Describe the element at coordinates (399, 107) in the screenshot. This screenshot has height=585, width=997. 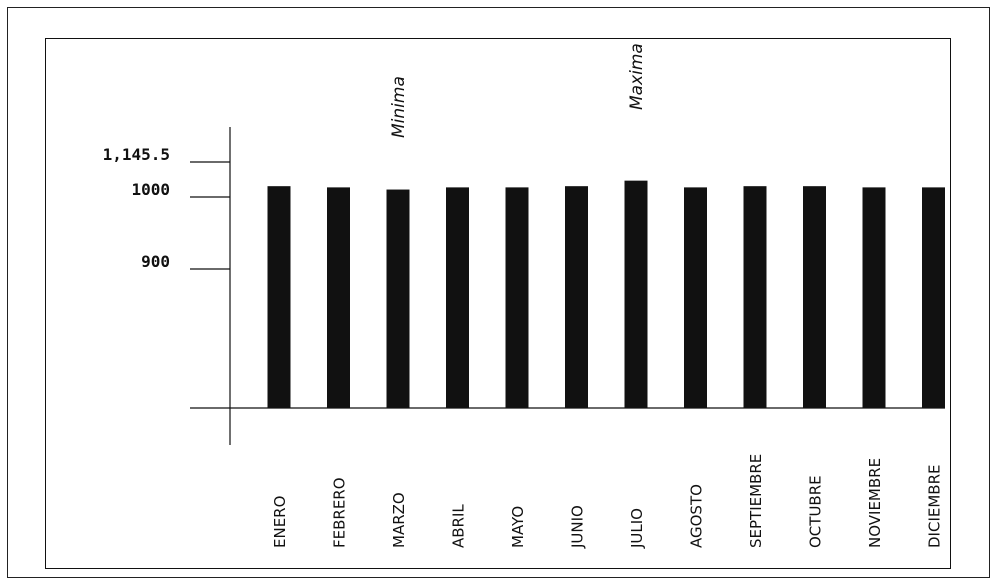
I see `annotation-label: Minima` at that location.